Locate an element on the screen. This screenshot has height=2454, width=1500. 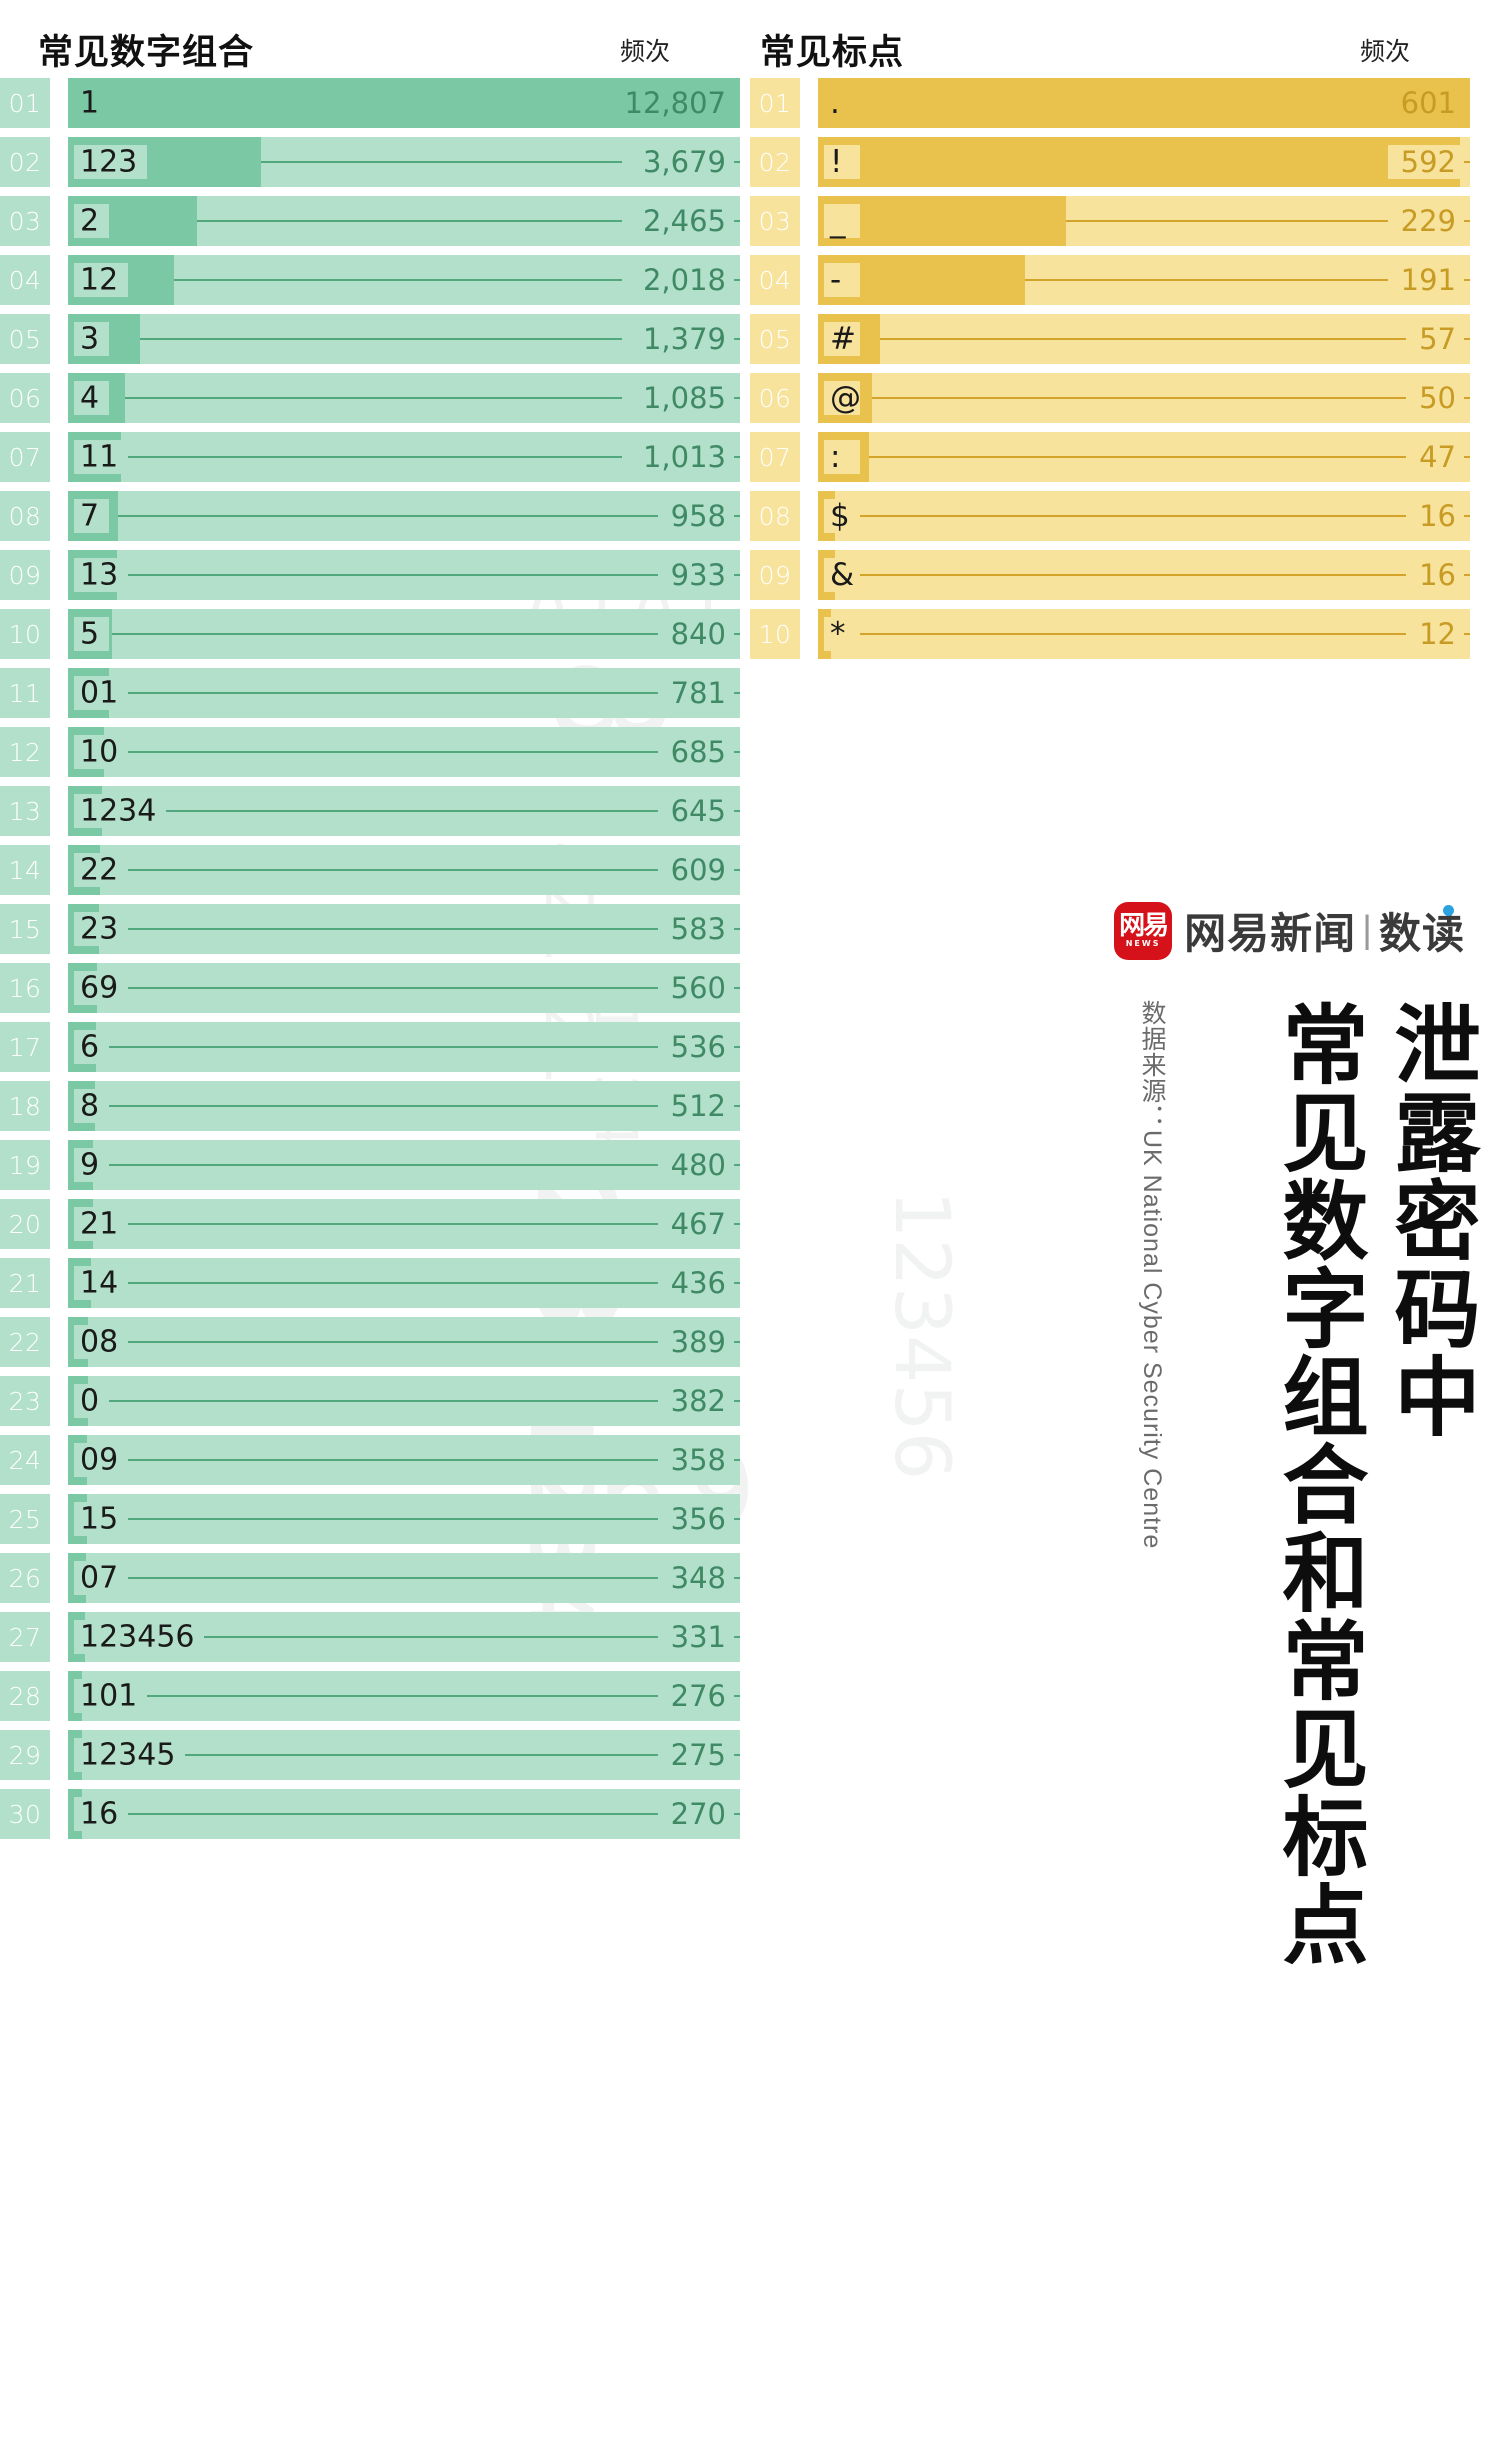
bar-wrapper: 4 1,085 is located at coordinates (404, 398).